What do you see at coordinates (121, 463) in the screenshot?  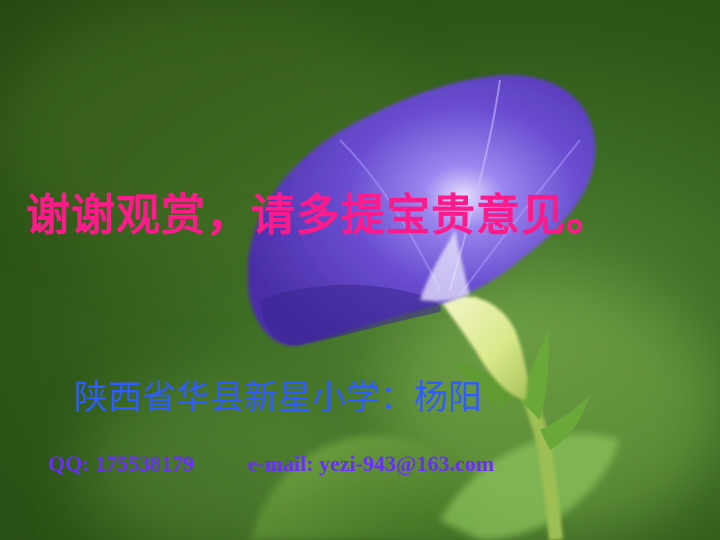 I see `qq-number: QQ: 175538179` at bounding box center [121, 463].